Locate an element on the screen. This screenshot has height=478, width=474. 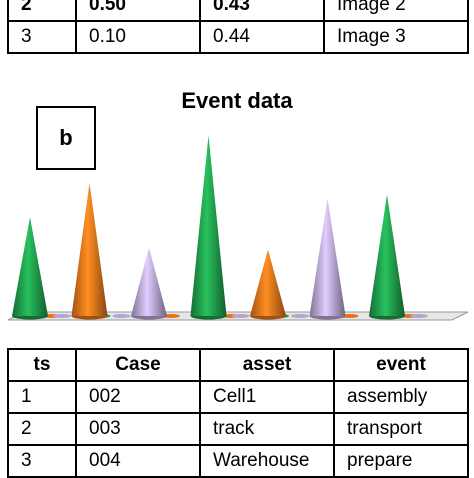
column-header-ts: ts is located at coordinates (42, 365).